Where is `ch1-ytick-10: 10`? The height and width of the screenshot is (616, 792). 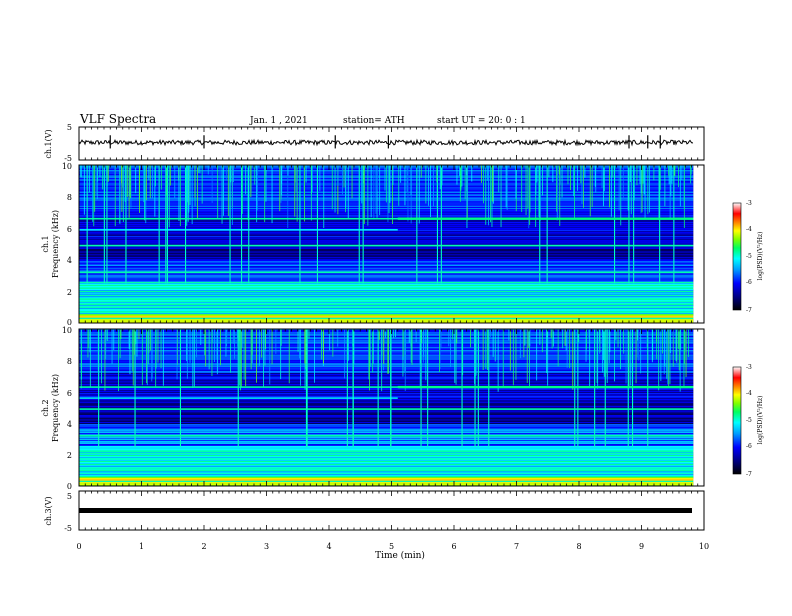
ch1-ytick-10: 10 is located at coordinates (67, 166).